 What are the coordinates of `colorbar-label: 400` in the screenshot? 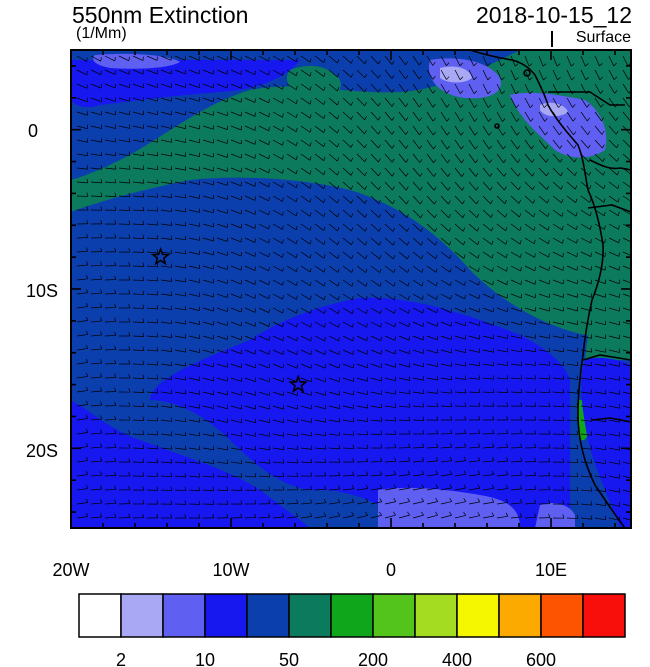 It's located at (457, 658).